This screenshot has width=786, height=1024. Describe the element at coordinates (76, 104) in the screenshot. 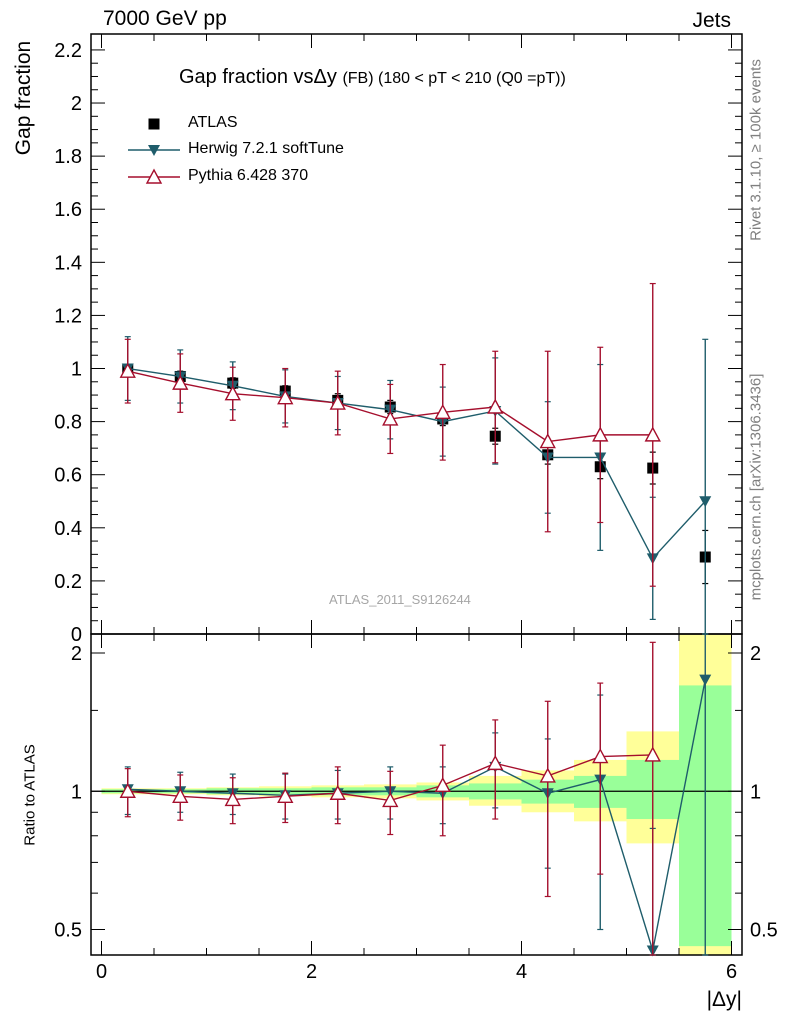

I see `y-tick-label-main: 2` at that location.